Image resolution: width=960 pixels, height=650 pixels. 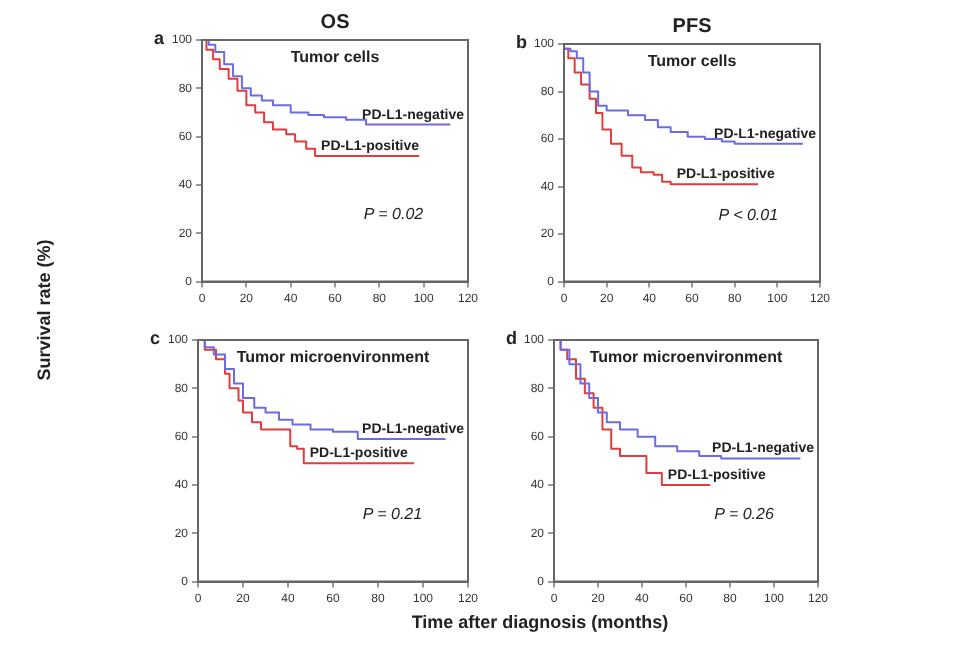 I want to click on text: c, so click(x=155, y=338).